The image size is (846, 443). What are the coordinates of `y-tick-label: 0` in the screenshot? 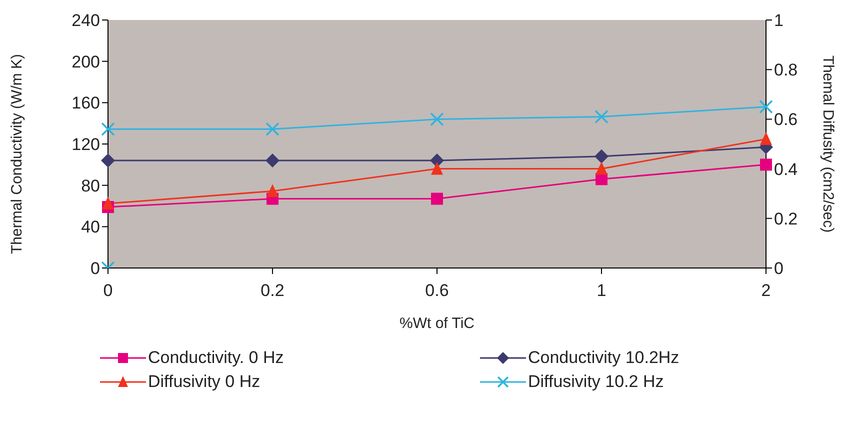 It's located at (95, 268).